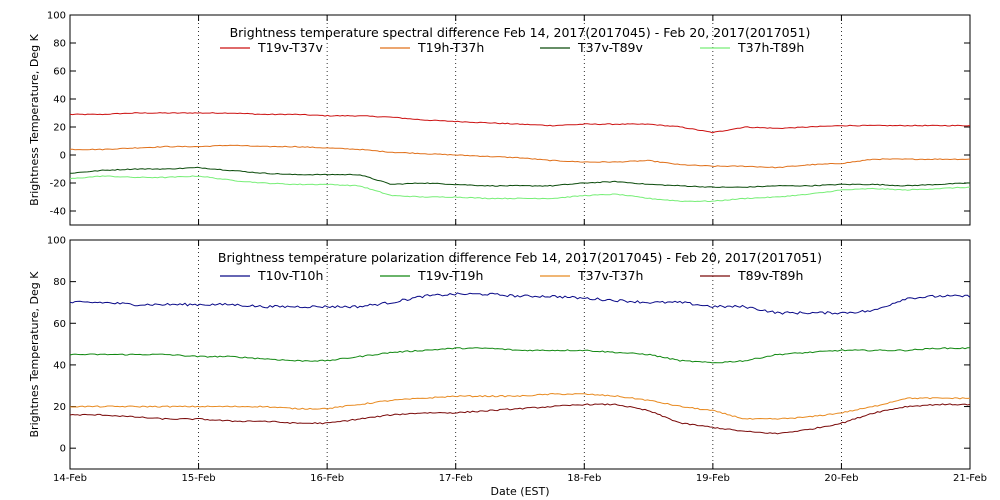 The height and width of the screenshot is (500, 1000). I want to click on series-line-t89v-t89h, so click(520, 419).